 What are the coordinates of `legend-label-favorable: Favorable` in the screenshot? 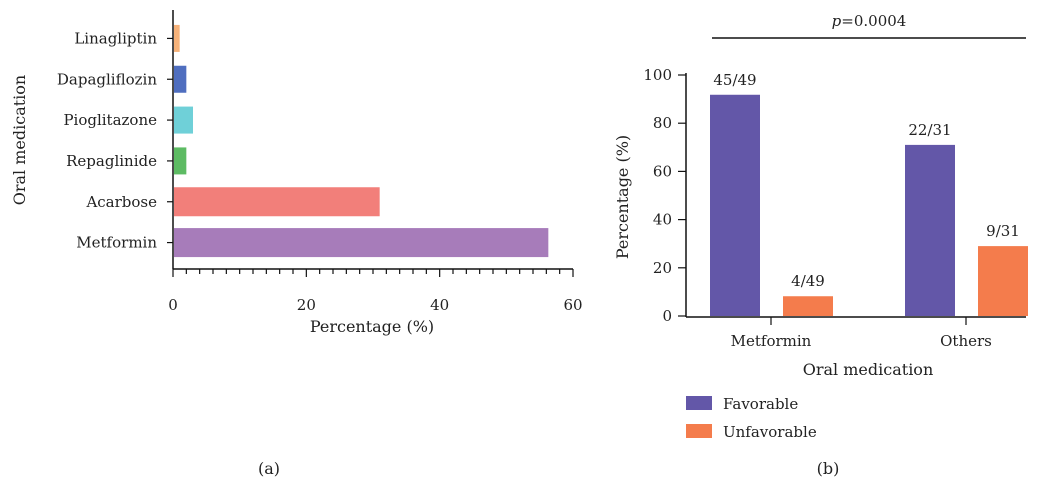 It's located at (760, 404).